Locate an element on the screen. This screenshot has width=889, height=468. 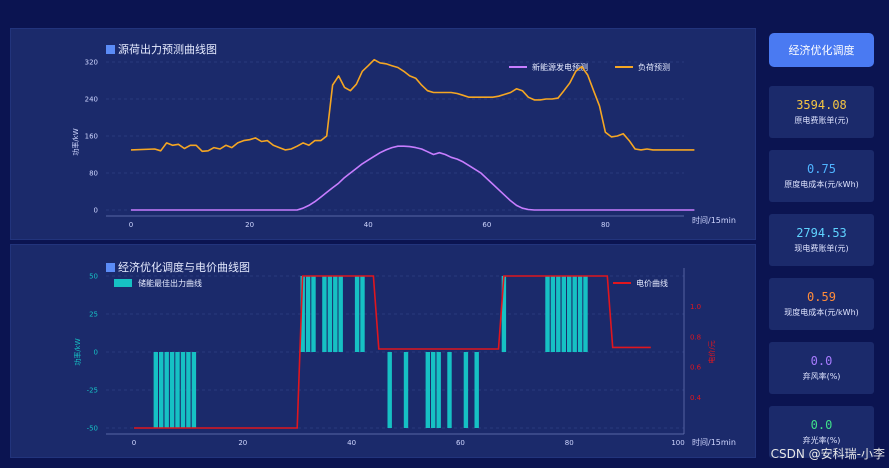
wind-curtailment-card: 0.0 弃风率(%) is located at coordinates (821, 368).